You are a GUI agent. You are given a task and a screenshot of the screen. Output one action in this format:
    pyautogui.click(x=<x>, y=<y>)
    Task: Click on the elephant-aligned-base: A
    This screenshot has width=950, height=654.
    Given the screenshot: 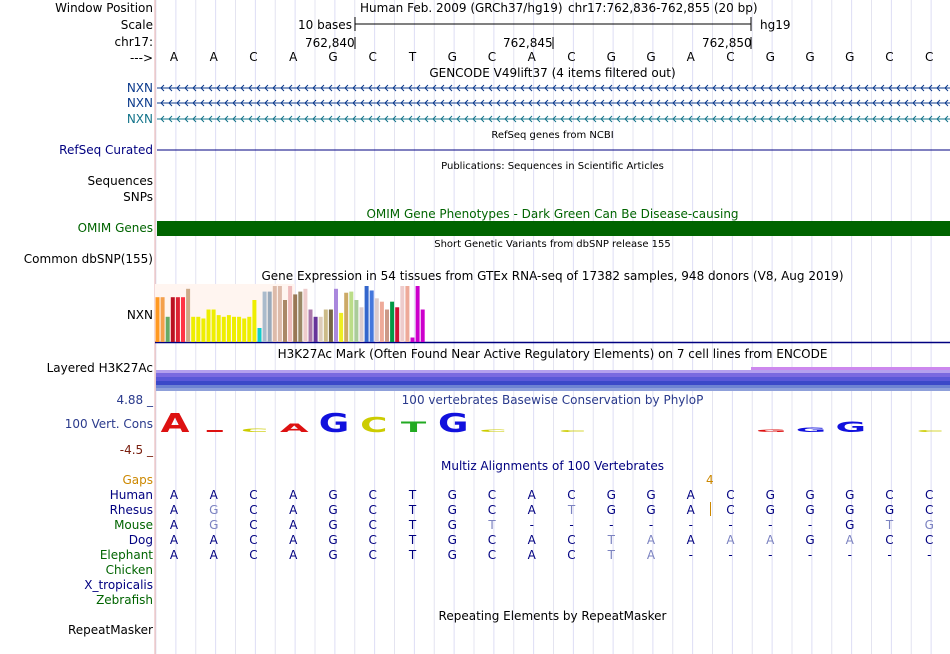 What is the action you would take?
    pyautogui.click(x=174, y=555)
    